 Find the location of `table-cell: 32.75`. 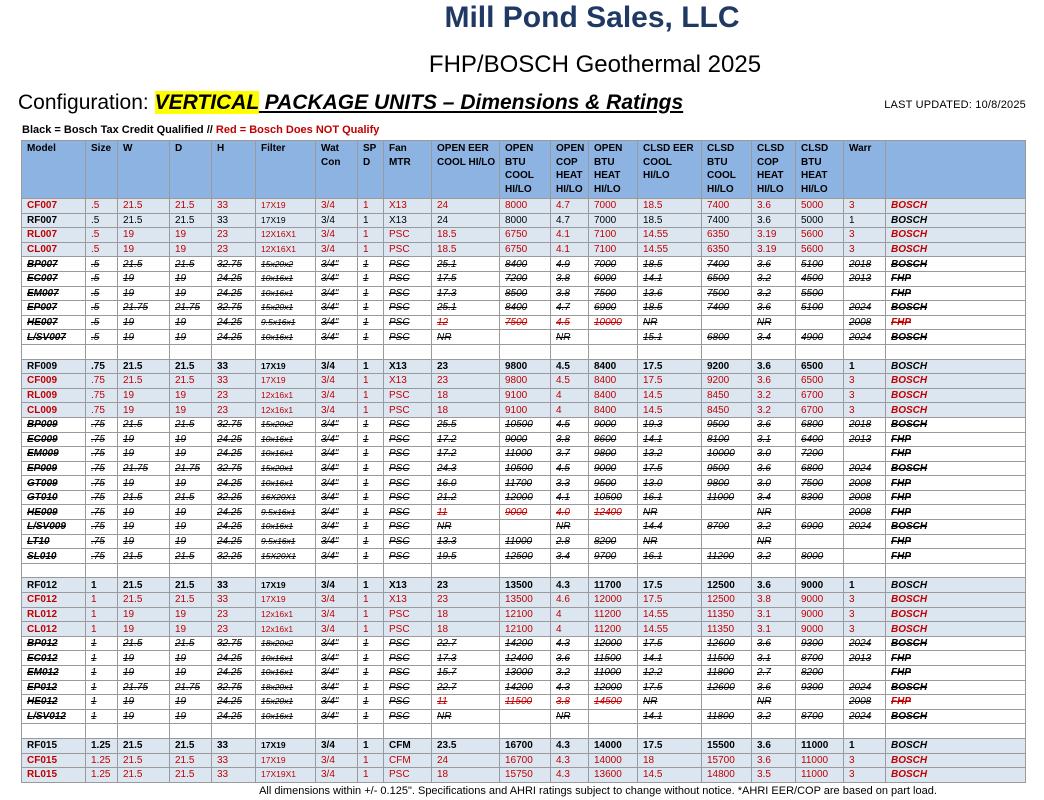

table-cell: 32.75 is located at coordinates (233, 308).